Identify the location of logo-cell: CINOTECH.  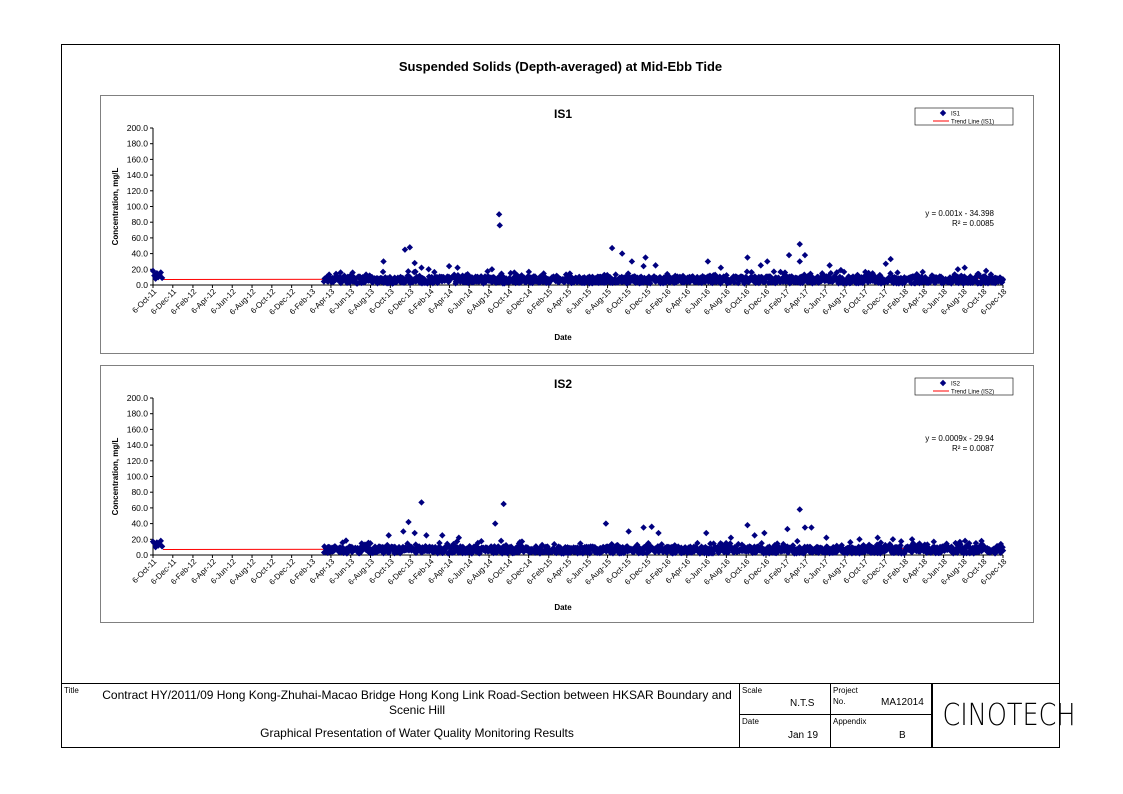
(1003, 716).